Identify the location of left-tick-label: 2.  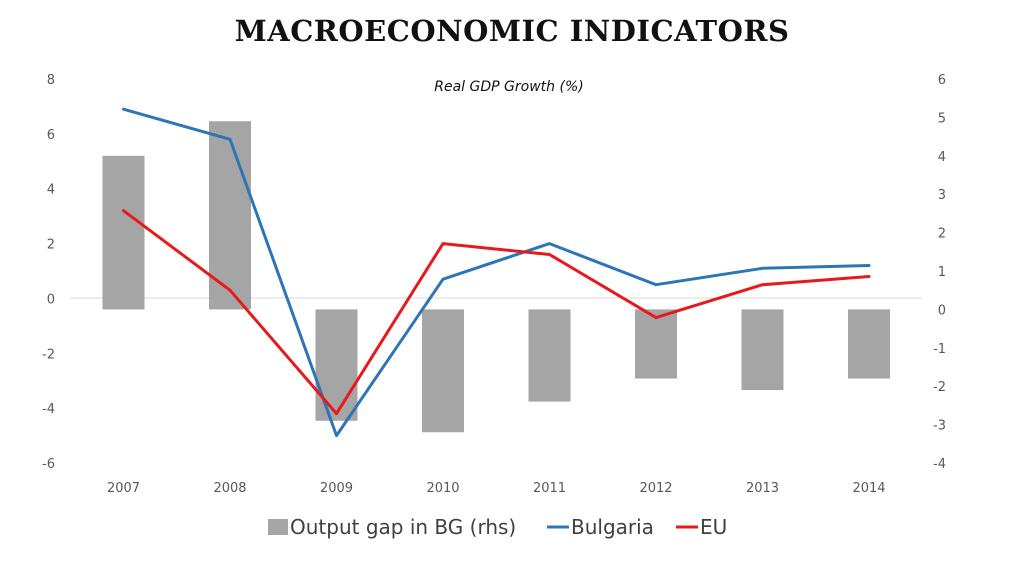
(51, 245).